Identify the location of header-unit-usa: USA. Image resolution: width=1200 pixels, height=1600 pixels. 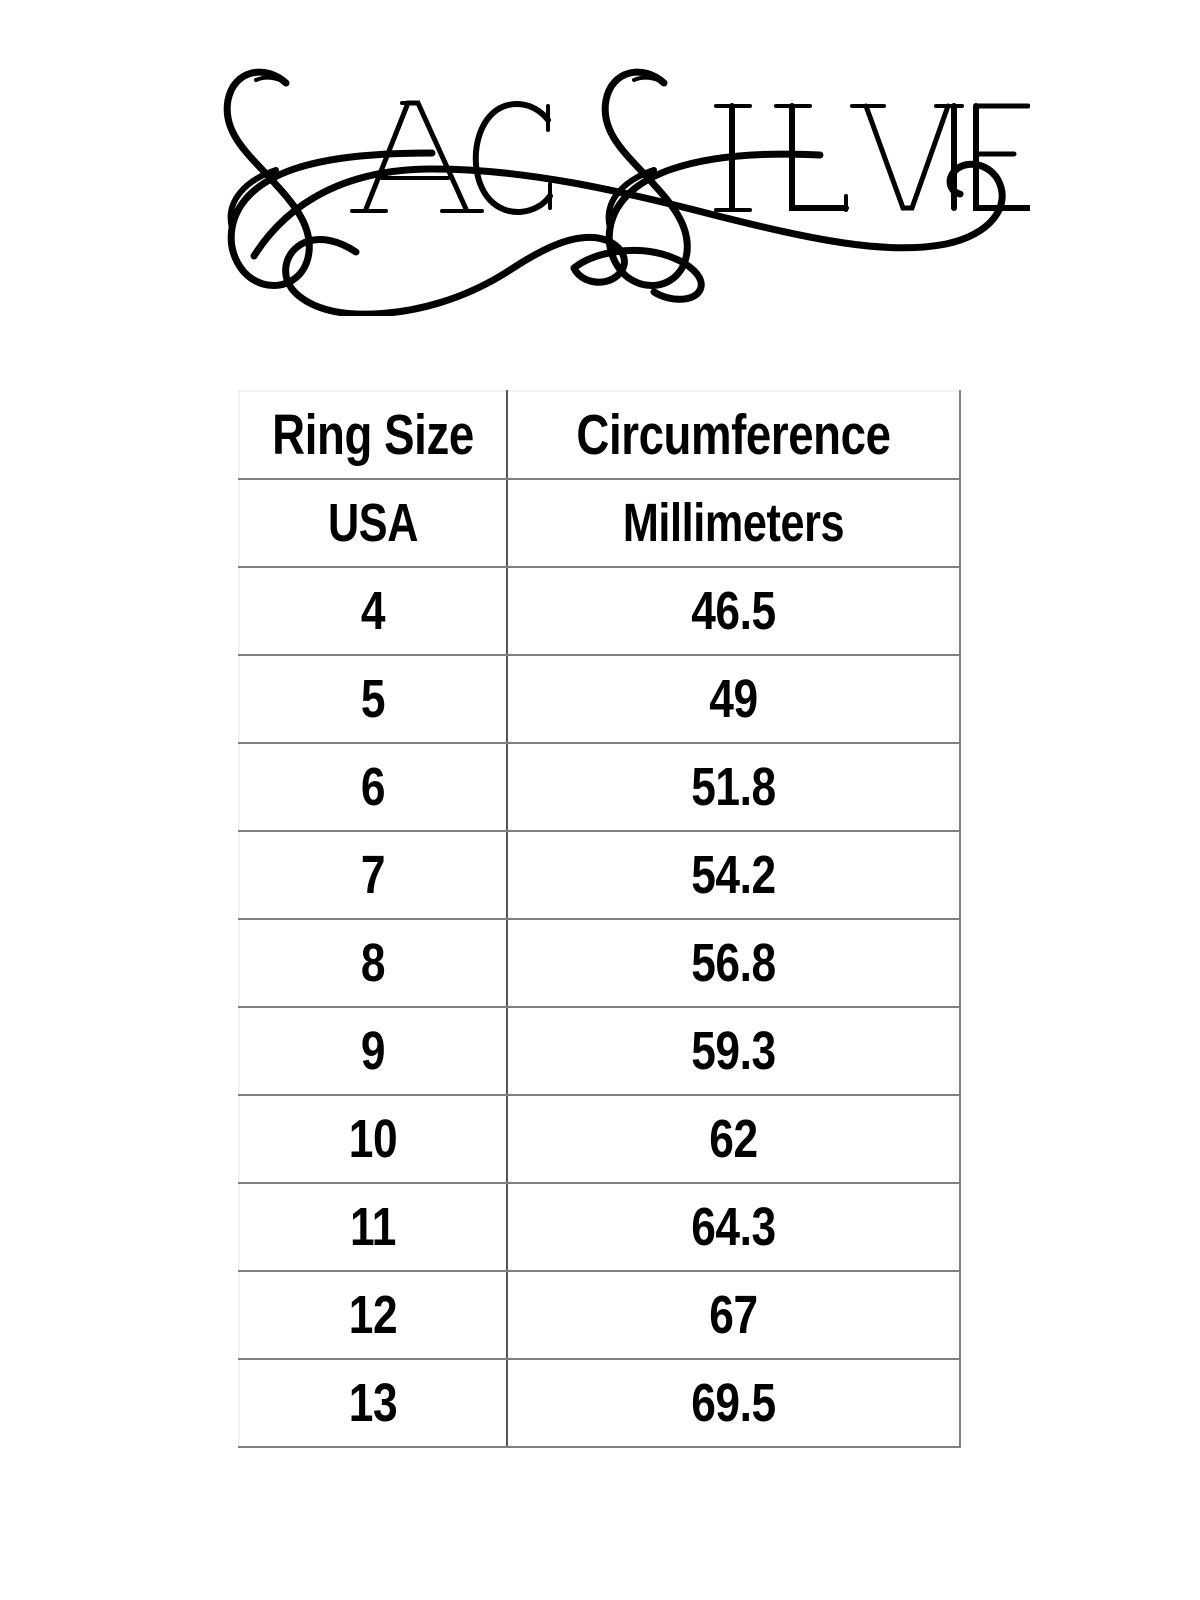
(373, 523).